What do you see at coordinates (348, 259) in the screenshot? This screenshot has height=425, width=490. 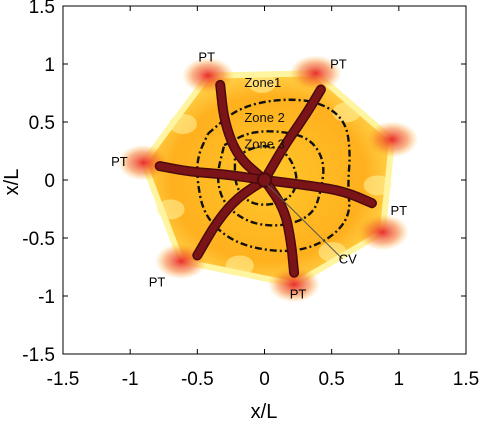 I see `cv-label: CV` at bounding box center [348, 259].